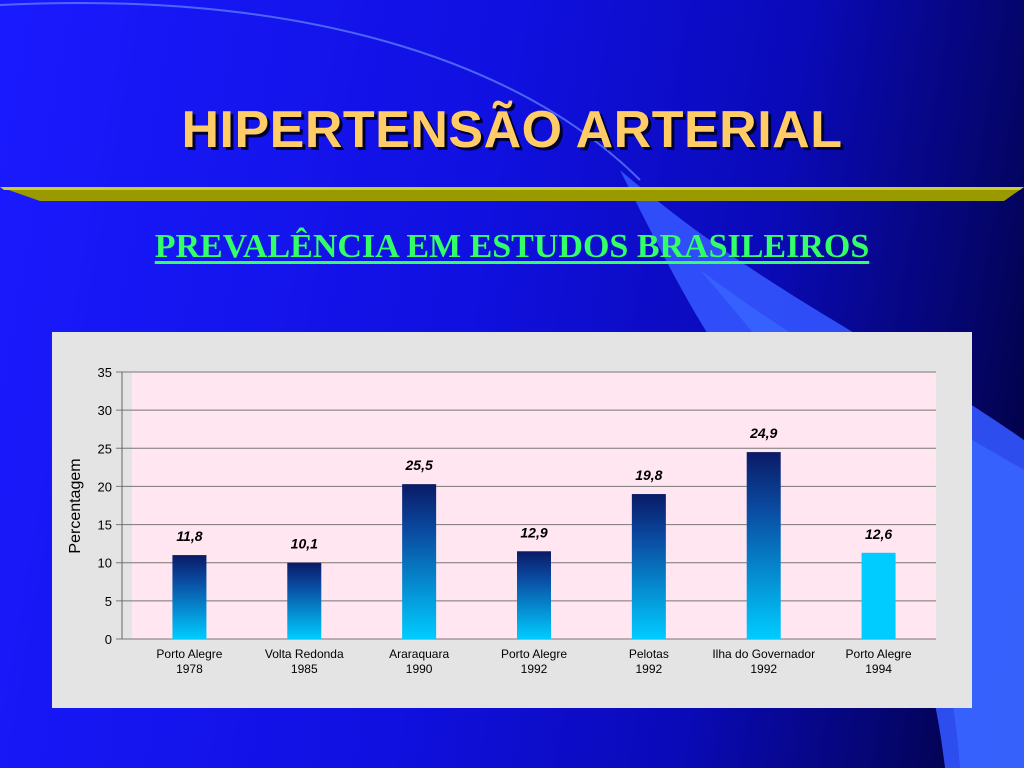 This screenshot has width=1024, height=768. What do you see at coordinates (878, 669) in the screenshot?
I see `x-category-year: 1994` at bounding box center [878, 669].